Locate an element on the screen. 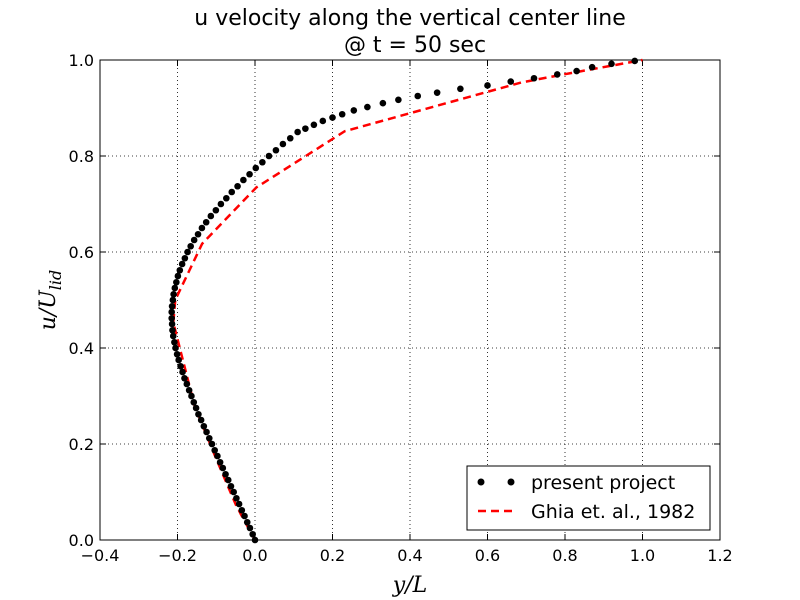 The image size is (800, 600). x-tick-label: 0.4 is located at coordinates (409, 555).